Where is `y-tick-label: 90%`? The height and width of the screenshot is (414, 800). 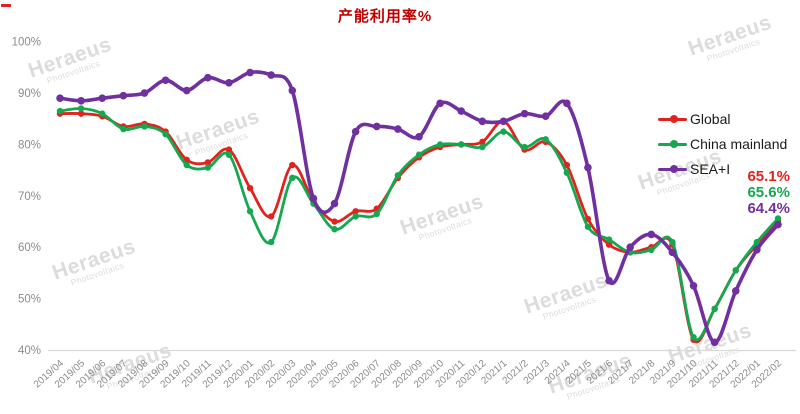 y-tick-label: 90% is located at coordinates (29, 94).